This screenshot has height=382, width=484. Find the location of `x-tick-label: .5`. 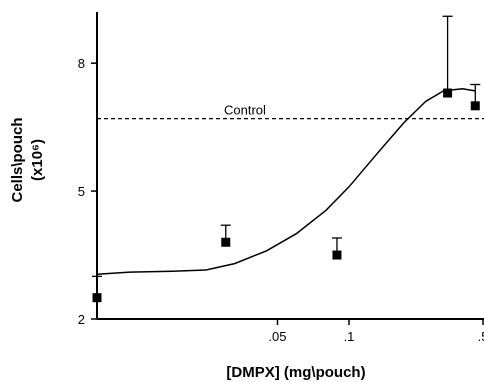

x-tick-label: .5 is located at coordinates (481, 336).